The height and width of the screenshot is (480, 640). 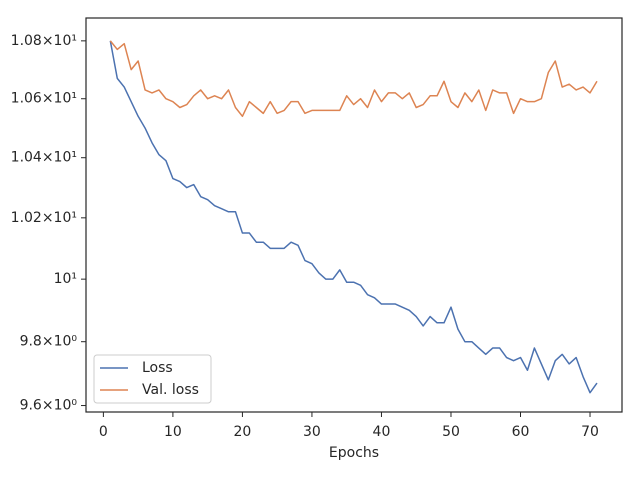 I want to click on x-tick-label: 30, so click(x=312, y=432).